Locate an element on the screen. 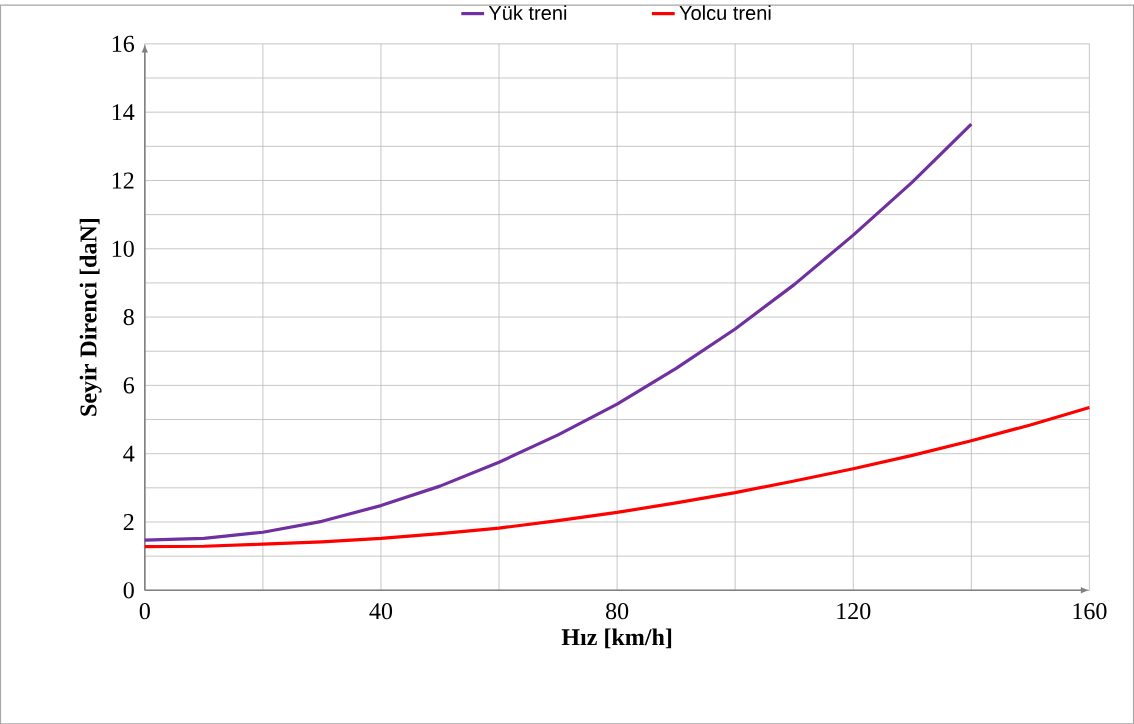  x-tick-label: 40 is located at coordinates (381, 611).